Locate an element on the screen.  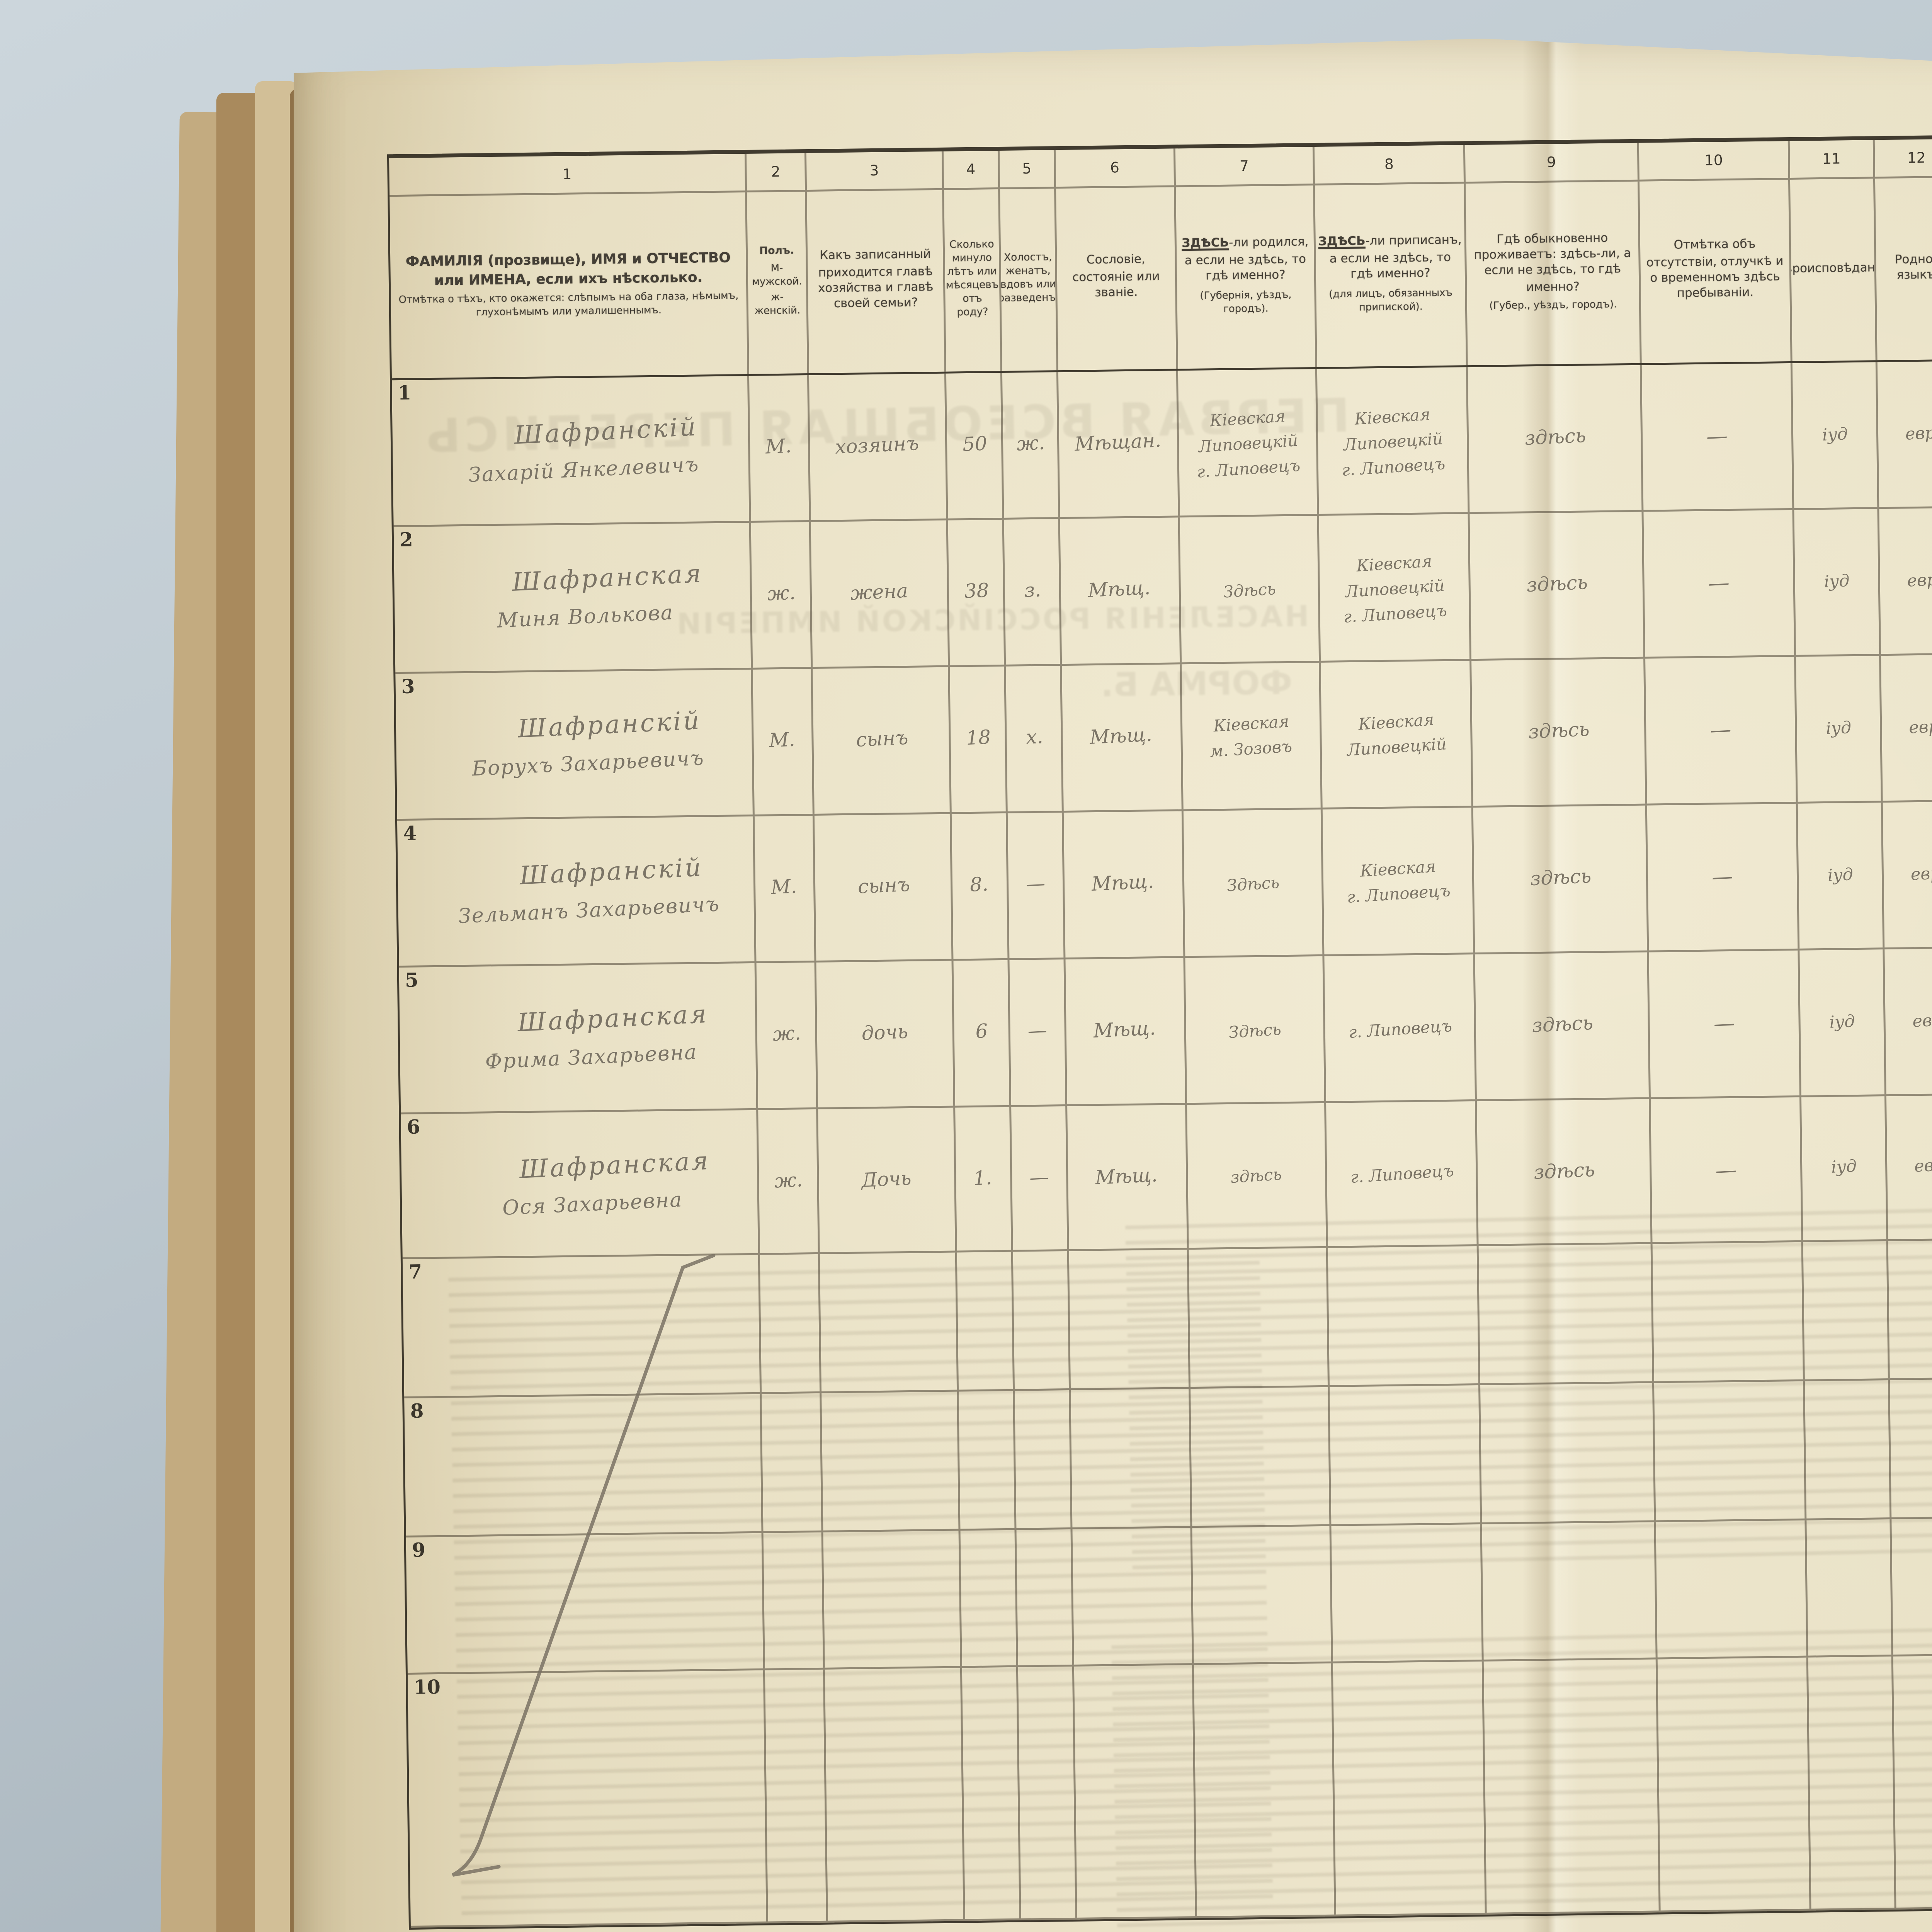
cell-sex: ж. is located at coordinates (787, 1035).